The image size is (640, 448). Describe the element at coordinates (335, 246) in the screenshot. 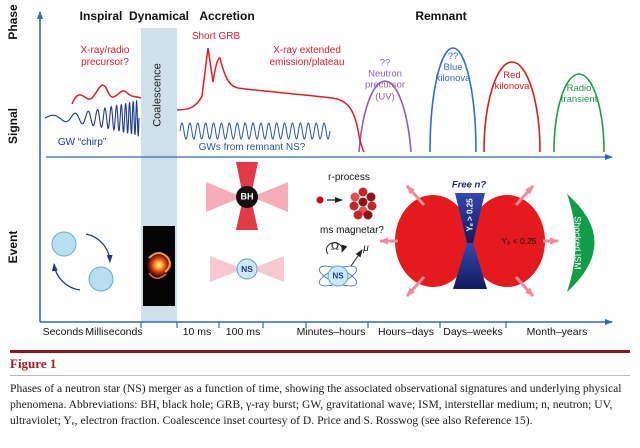

I see `omega-symbol: Ω` at that location.